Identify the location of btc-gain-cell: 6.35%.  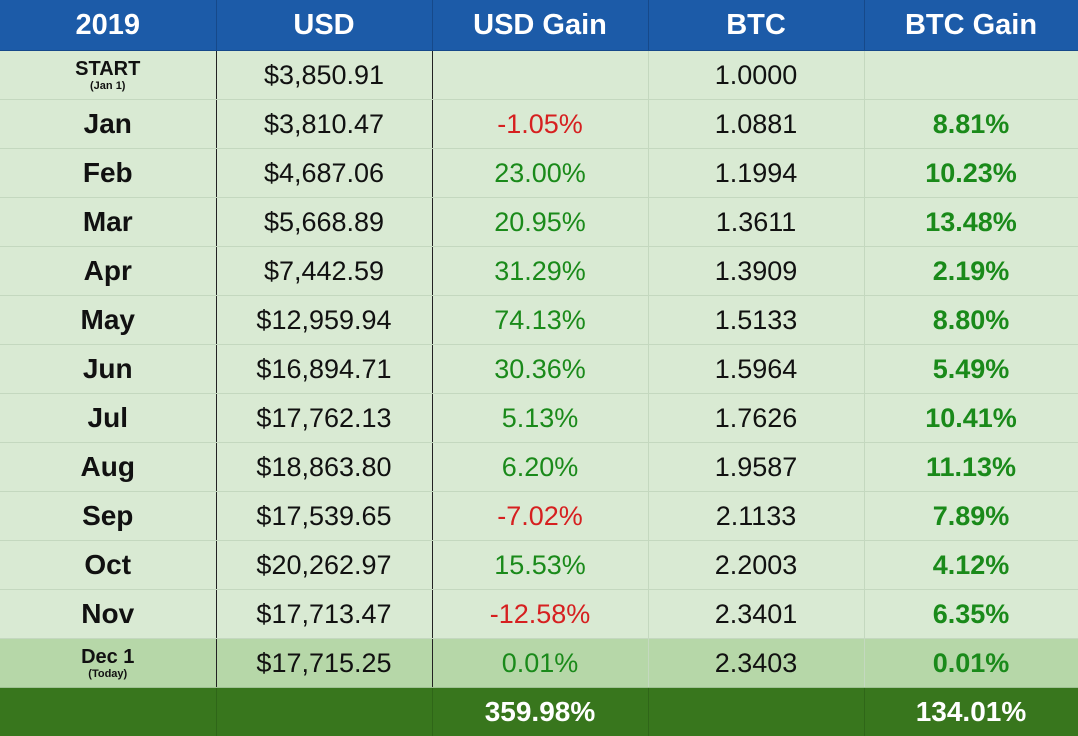
(971, 614).